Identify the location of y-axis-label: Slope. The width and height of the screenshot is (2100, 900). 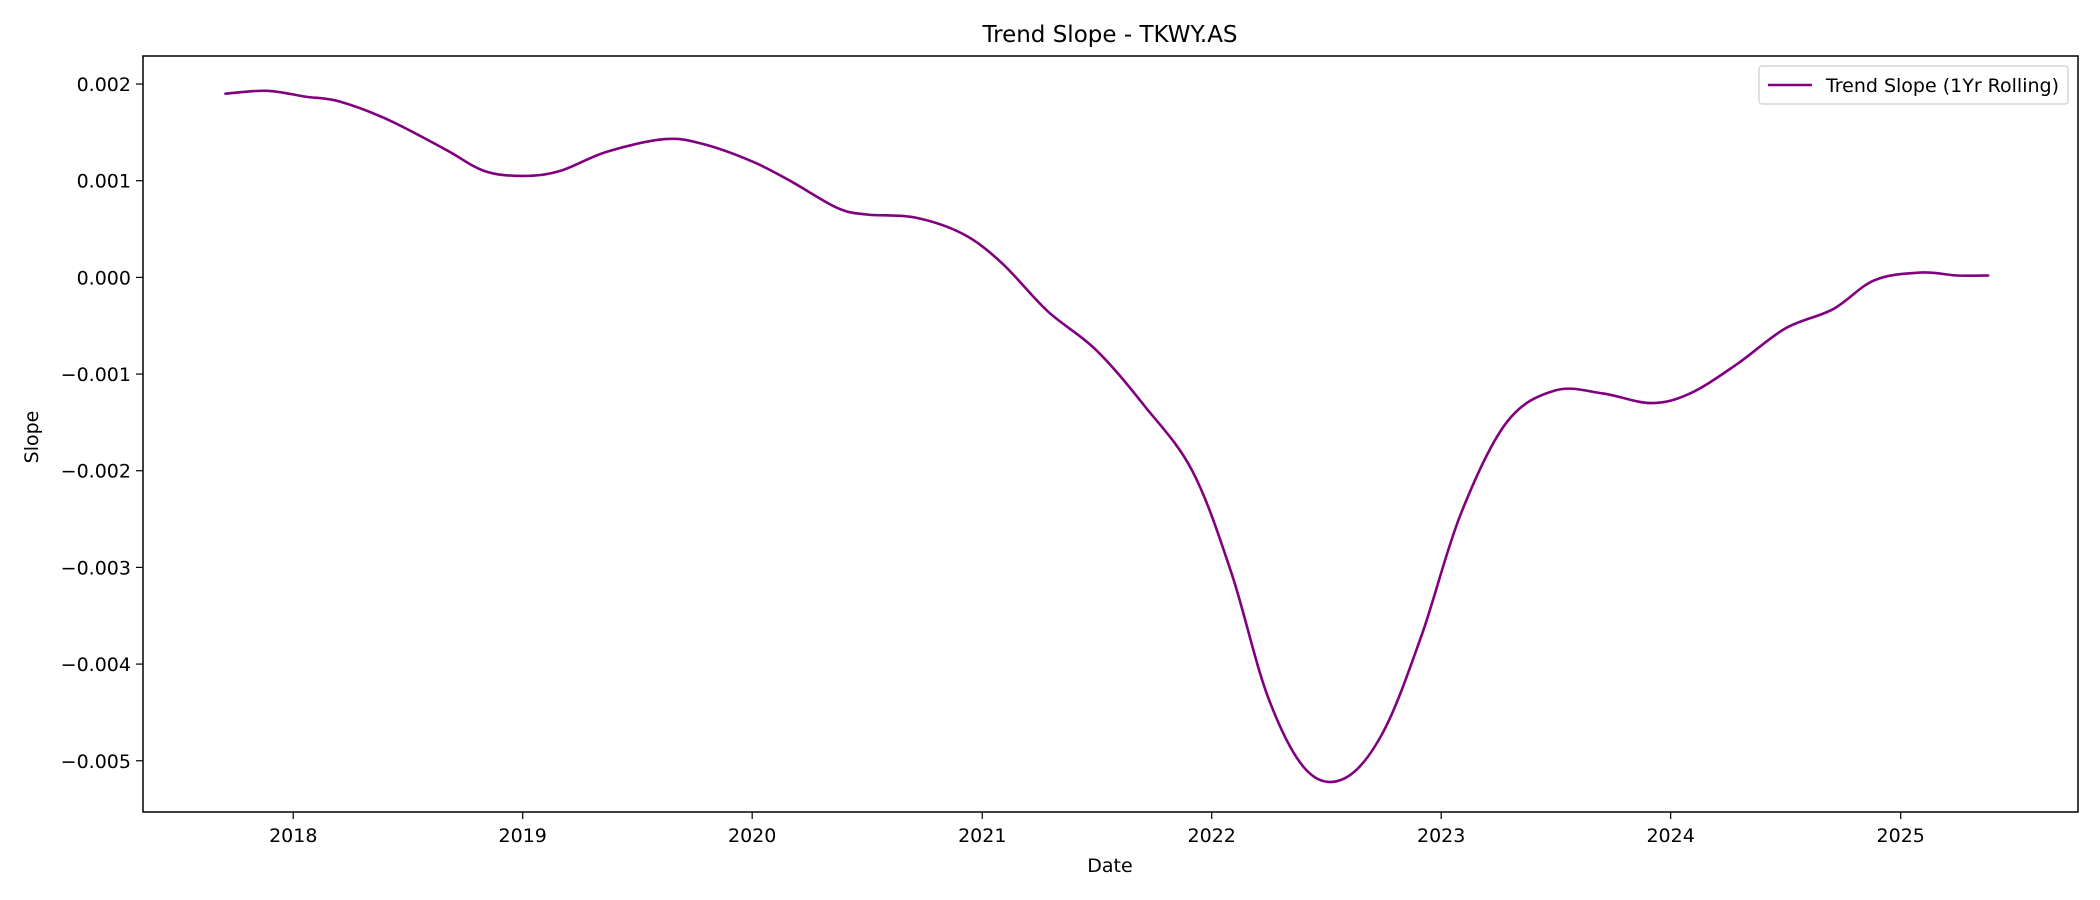
(32, 437).